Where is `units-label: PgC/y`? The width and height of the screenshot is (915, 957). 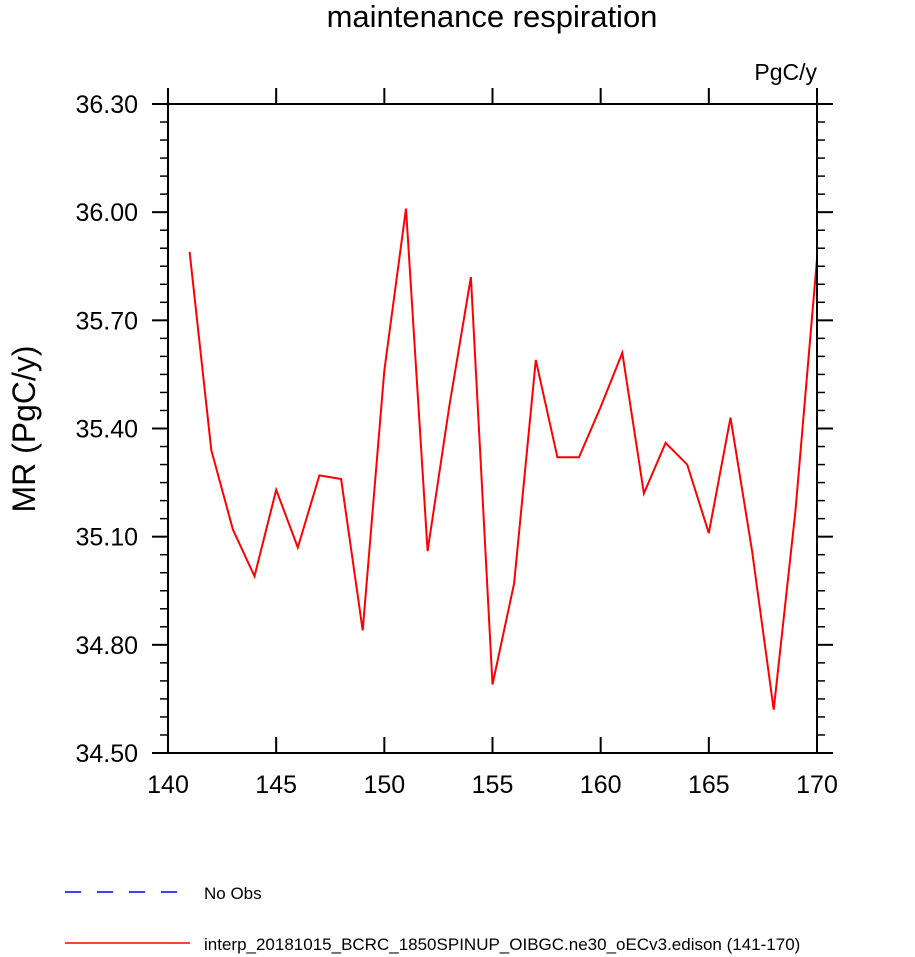 units-label: PgC/y is located at coordinates (785, 72).